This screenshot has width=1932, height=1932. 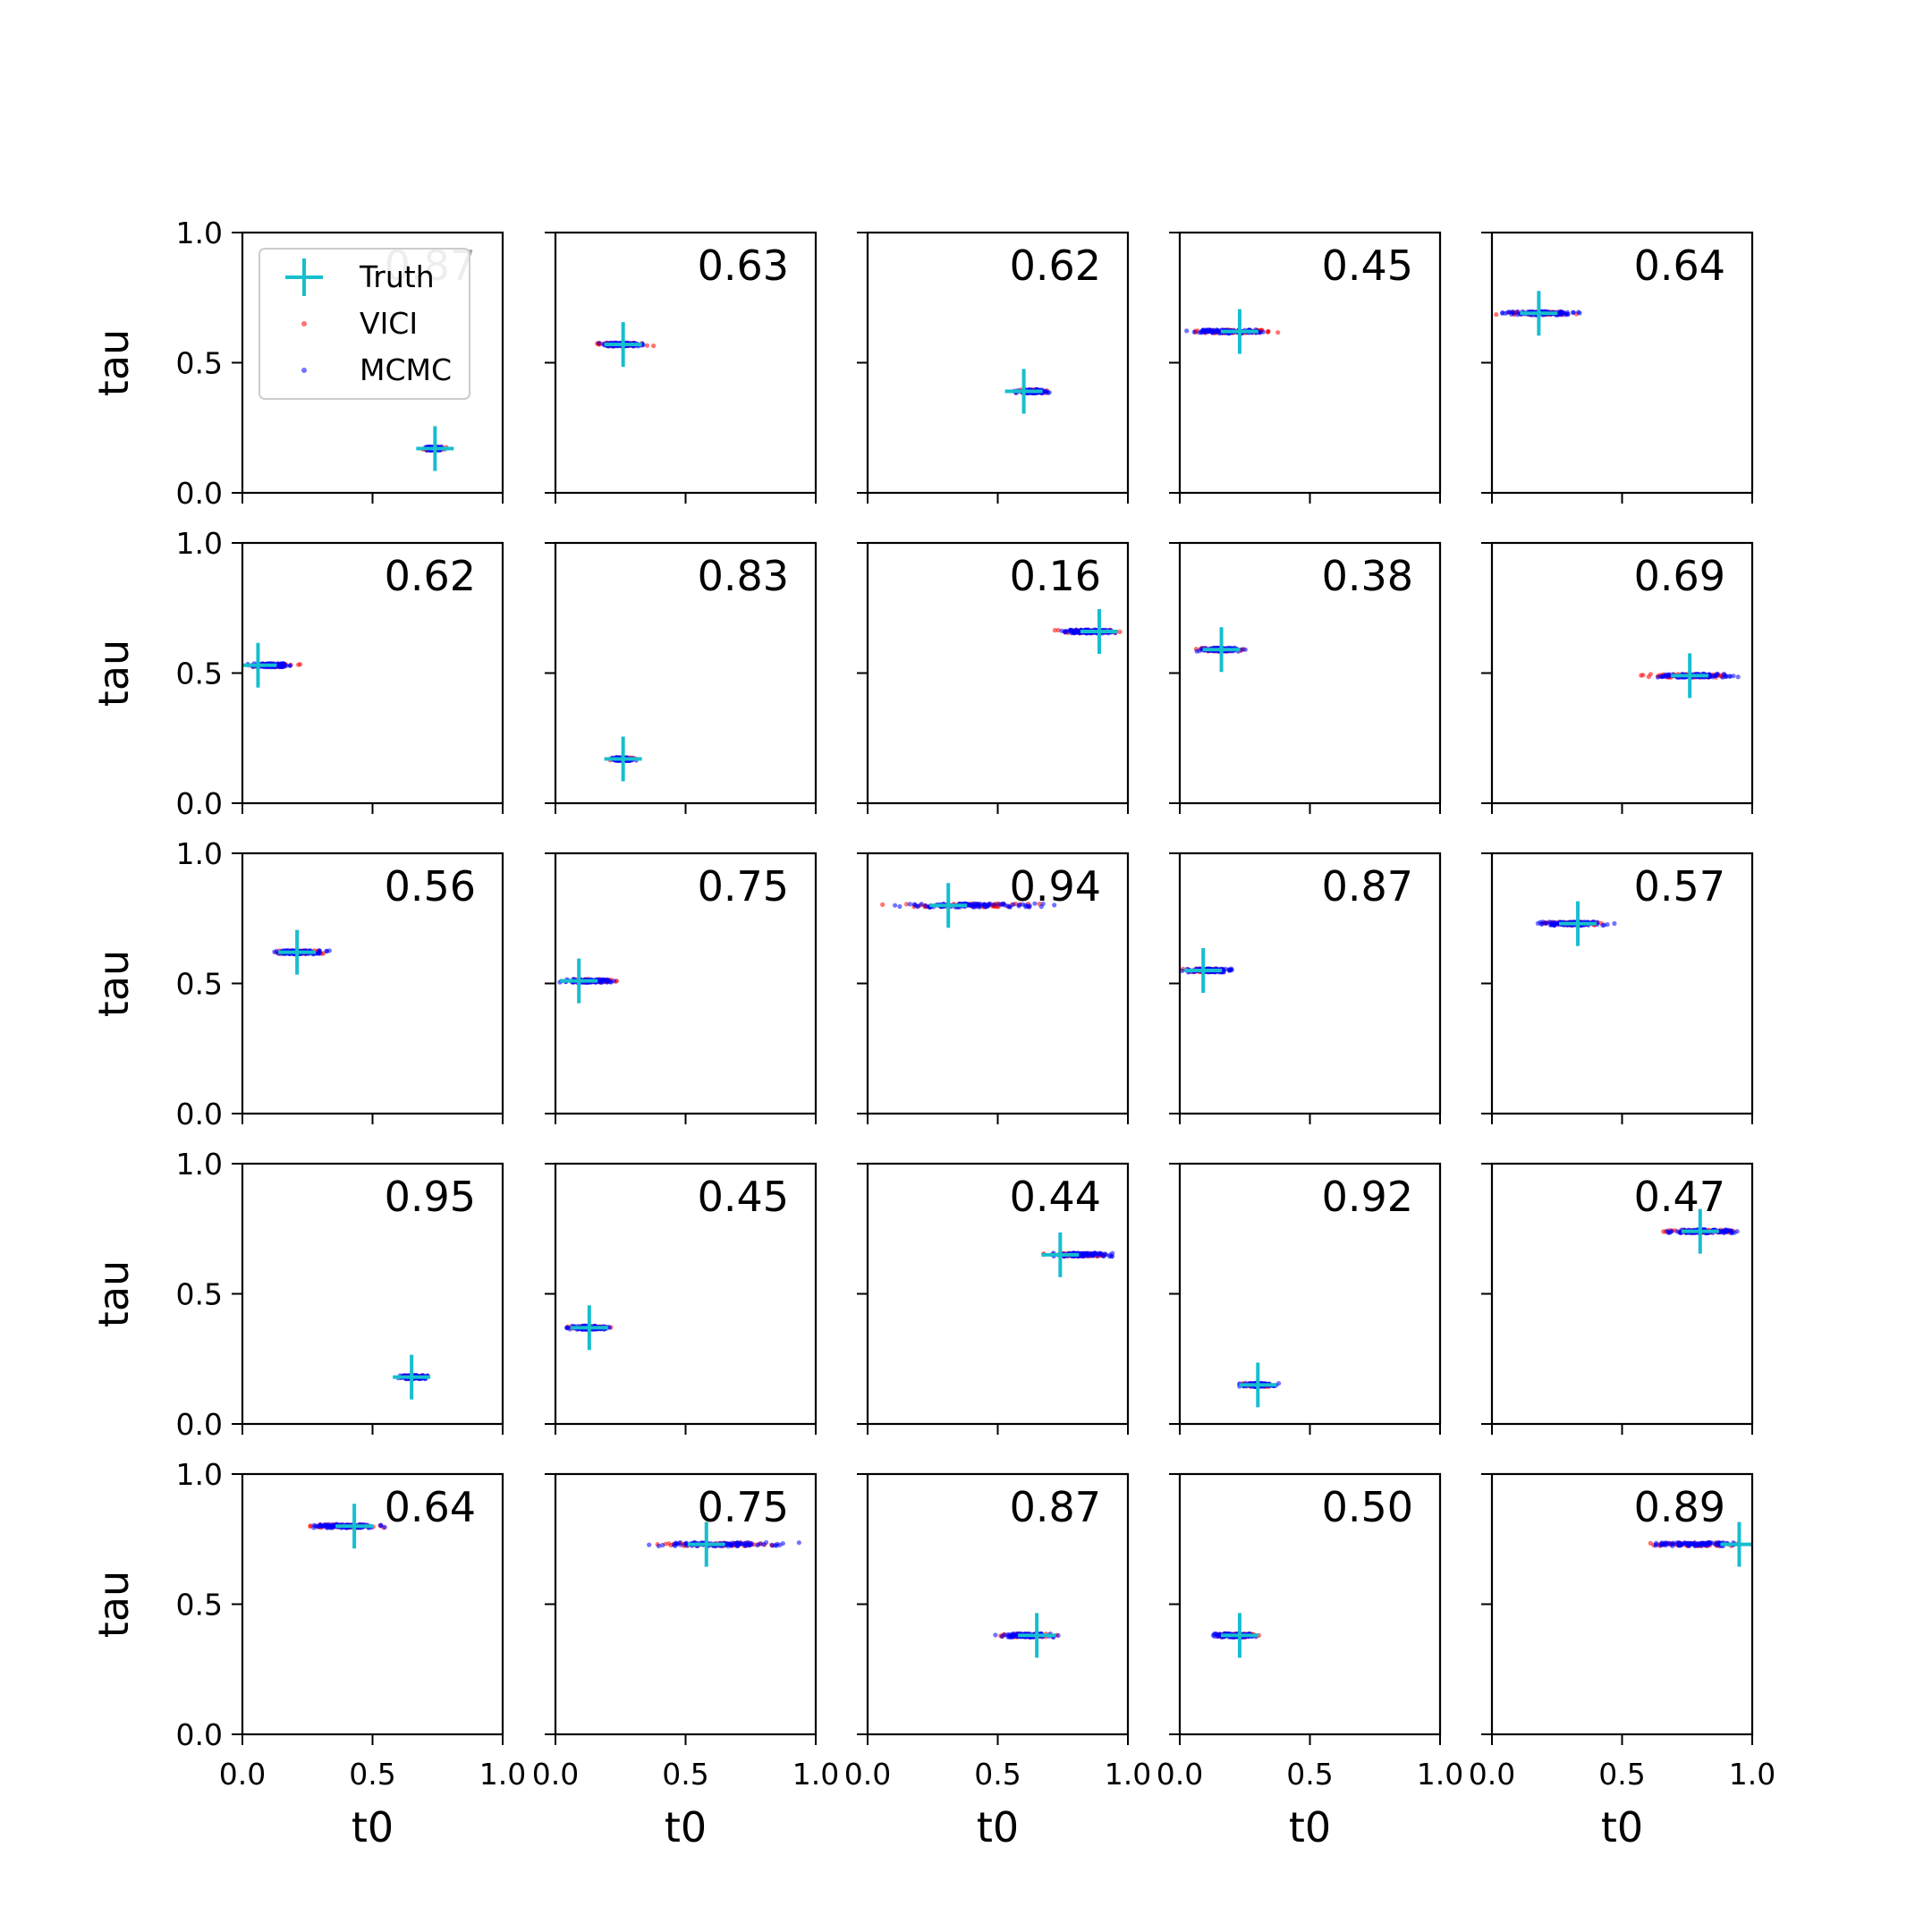 I want to click on x-axis-label: t0, so click(x=1622, y=1827).